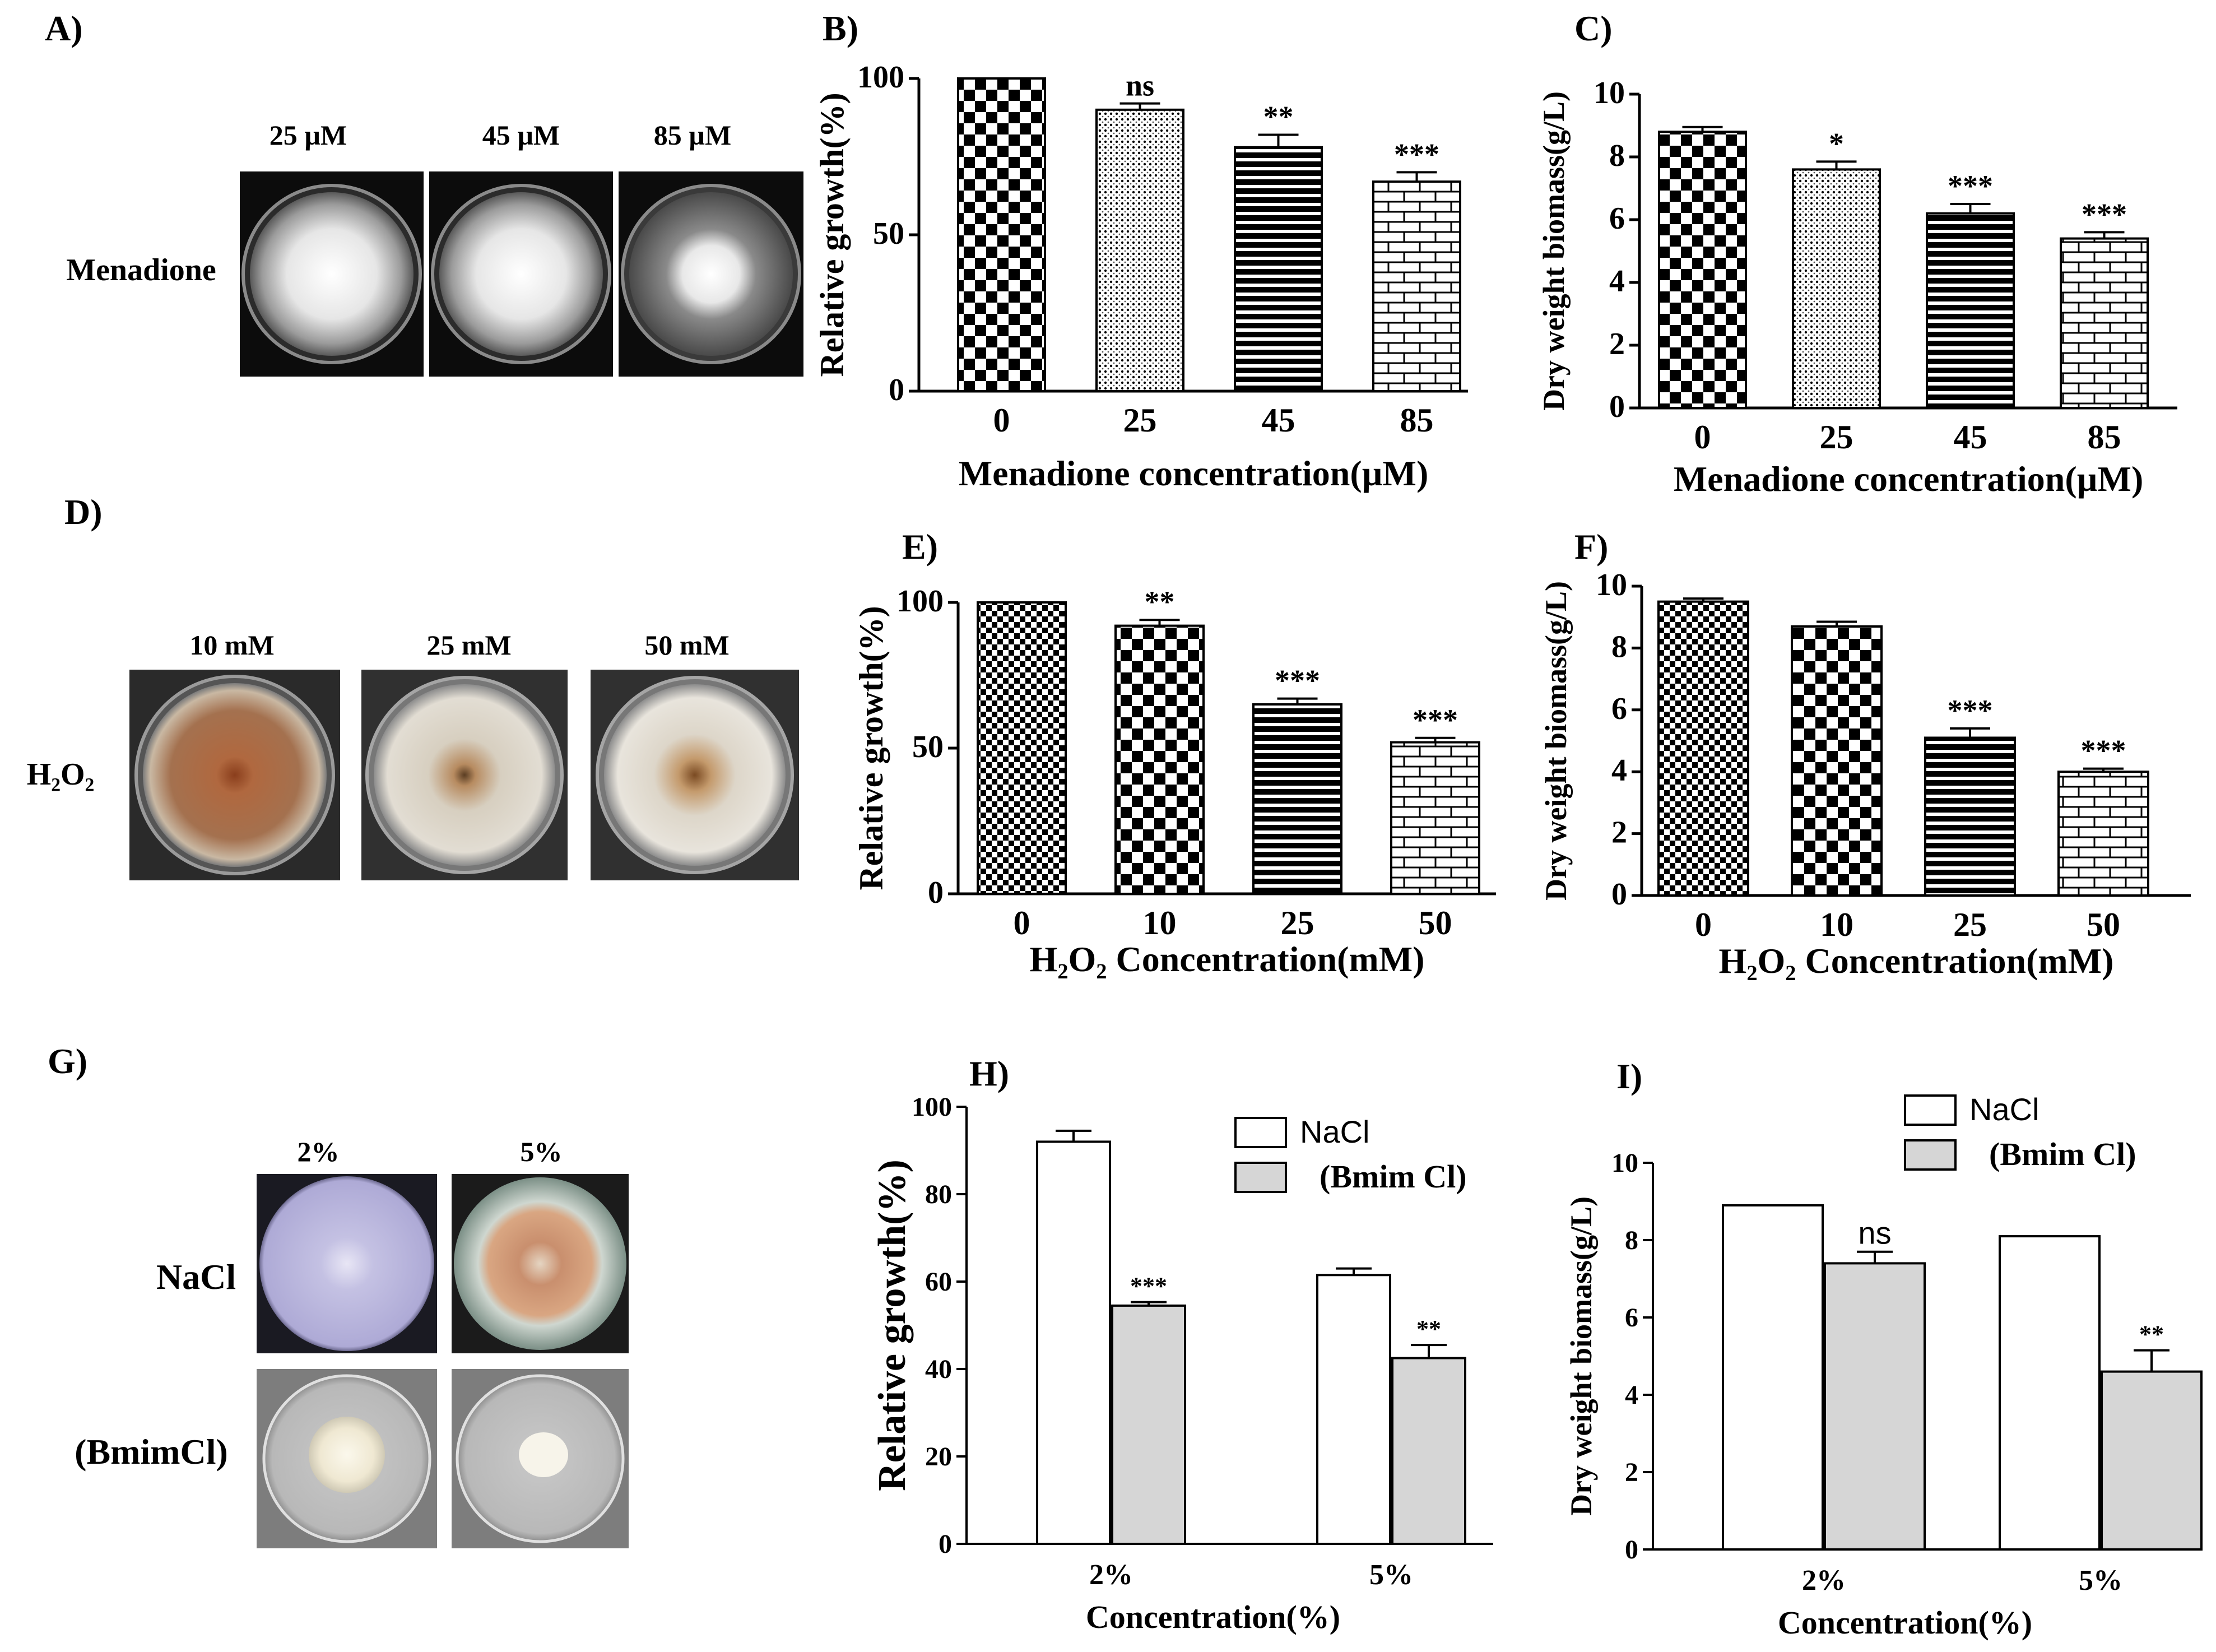  Describe the element at coordinates (542, 1151) in the screenshot. I see `condition-label: 5%` at that location.